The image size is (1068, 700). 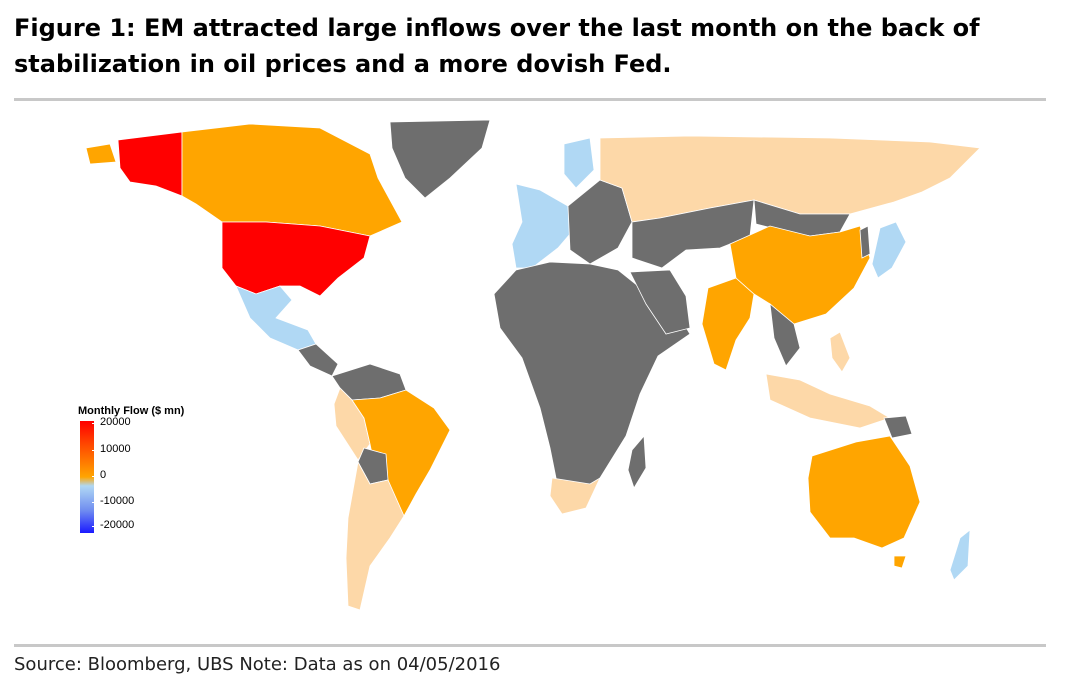 What do you see at coordinates (840, 352) in the screenshot?
I see `region-philippines` at bounding box center [840, 352].